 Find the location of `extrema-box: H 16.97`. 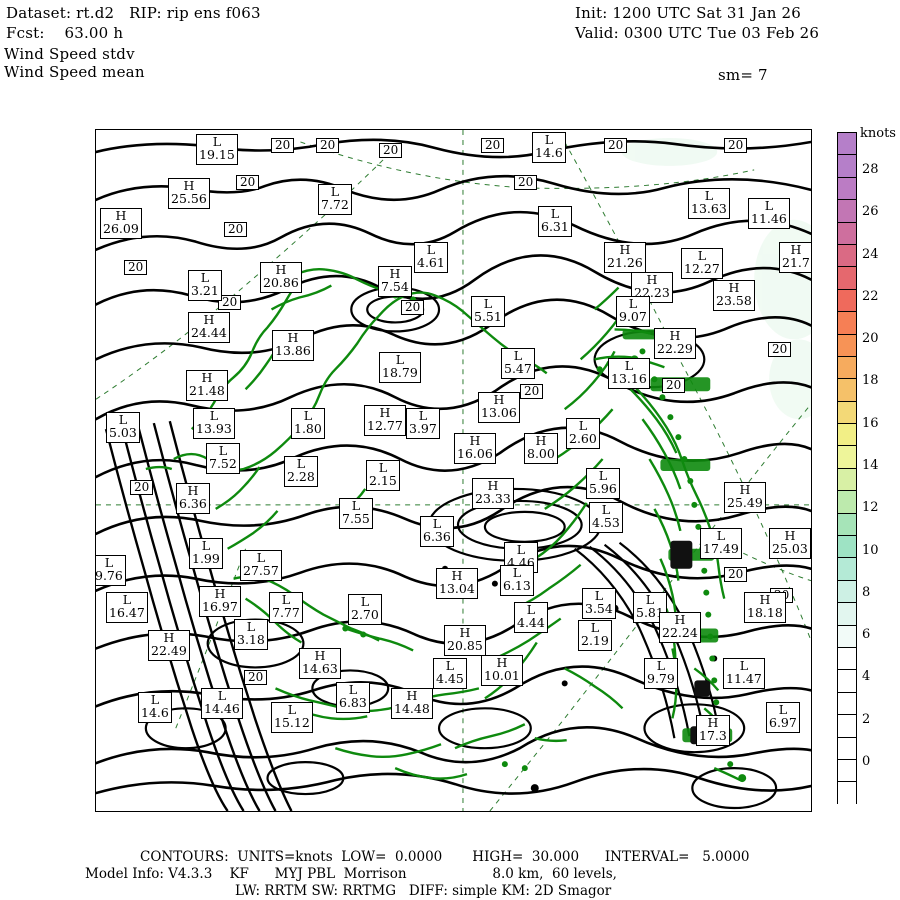

extrema-box: H 16.97 is located at coordinates (220, 601).